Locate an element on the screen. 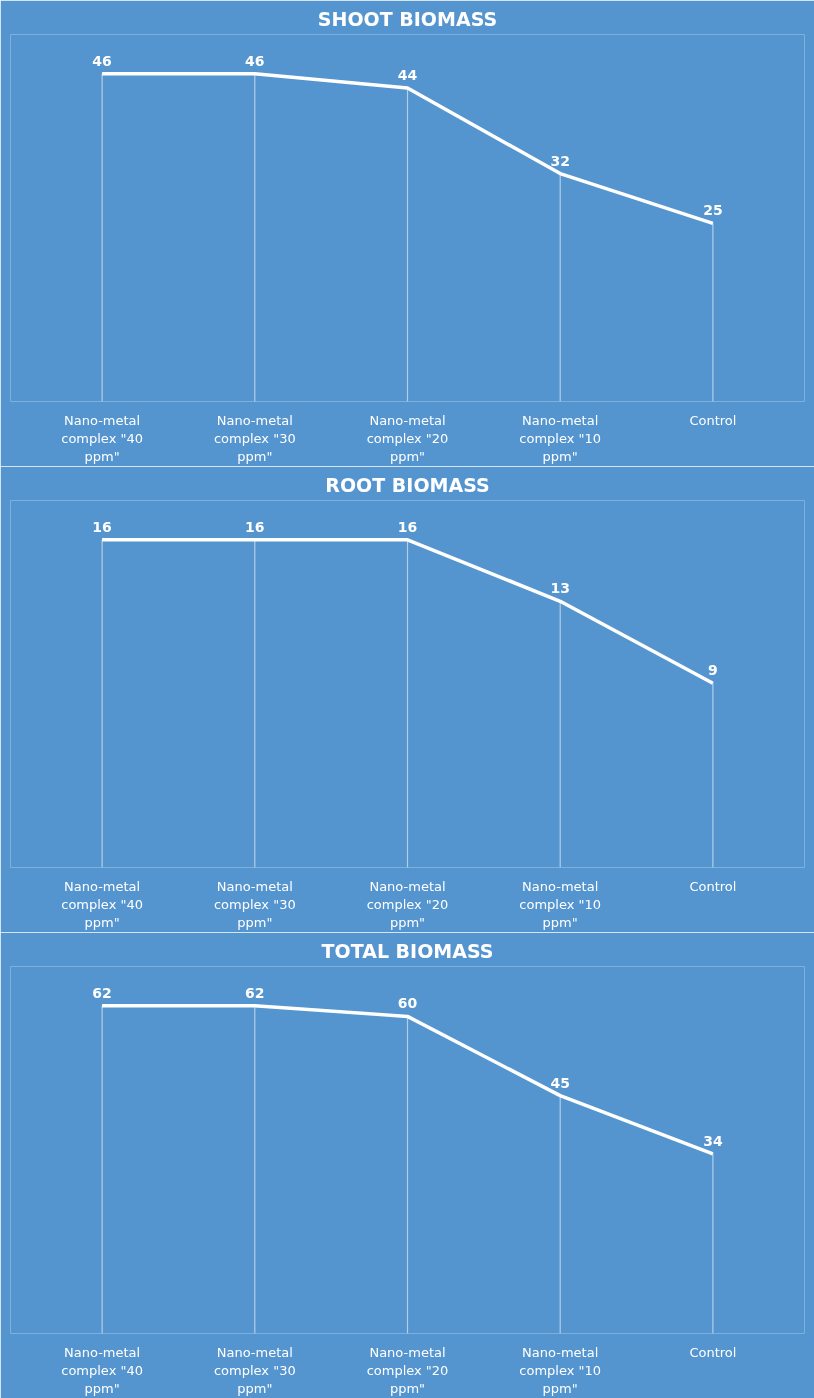 The height and width of the screenshot is (1398, 814). data-label: 34 is located at coordinates (713, 1140).